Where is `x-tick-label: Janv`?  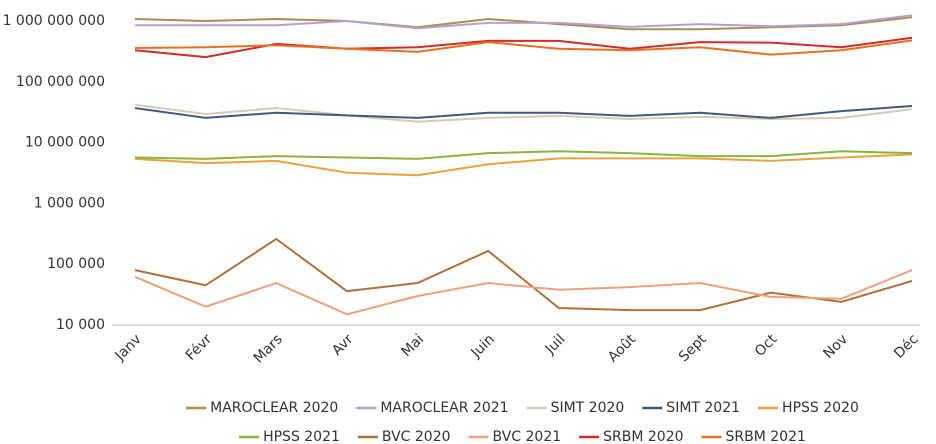 x-tick-label: Janv is located at coordinates (128, 347).